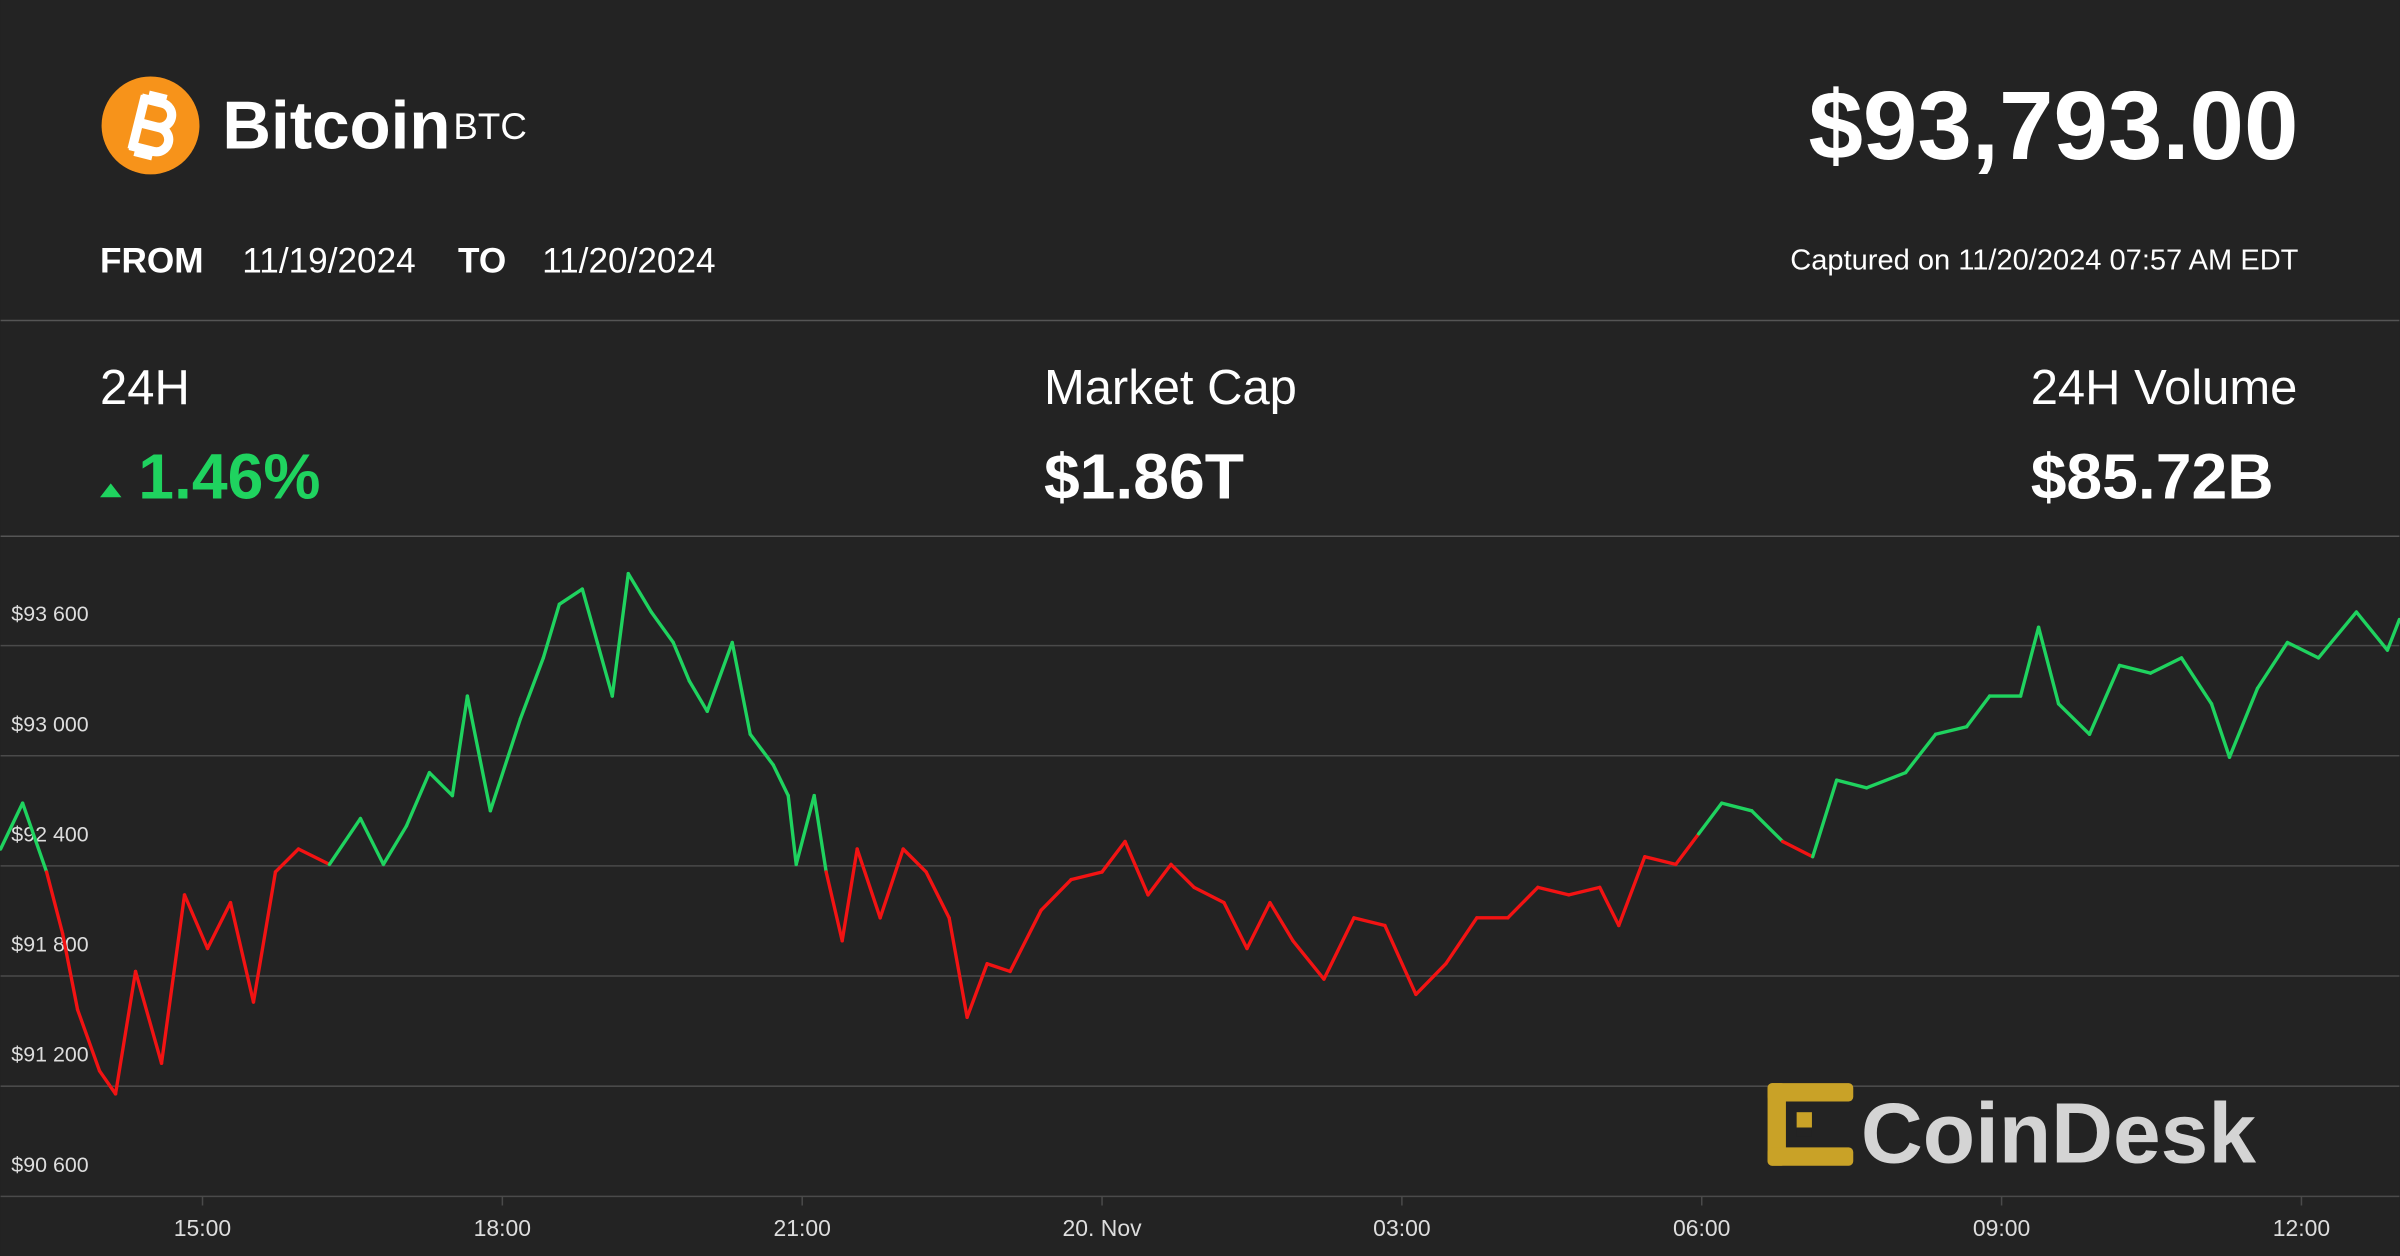 The image size is (2400, 1256). Describe the element at coordinates (2044, 260) in the screenshot. I see `captured: Captured on 11/20/2024 07:57 AM EDT` at that location.